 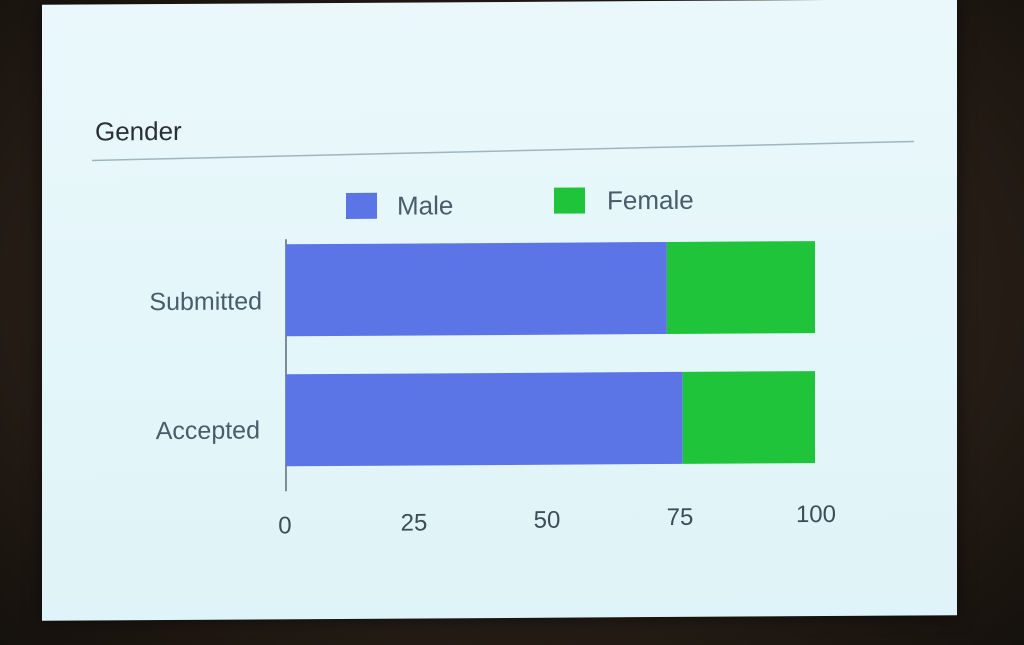 I want to click on x-tick-label-100: 100, so click(x=816, y=514).